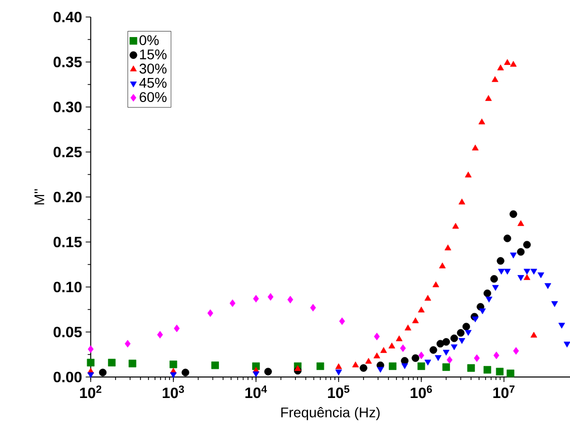 Image resolution: width=570 pixels, height=448 pixels. Describe the element at coordinates (68, 332) in the screenshot. I see `y-tick-label: 0.05` at that location.